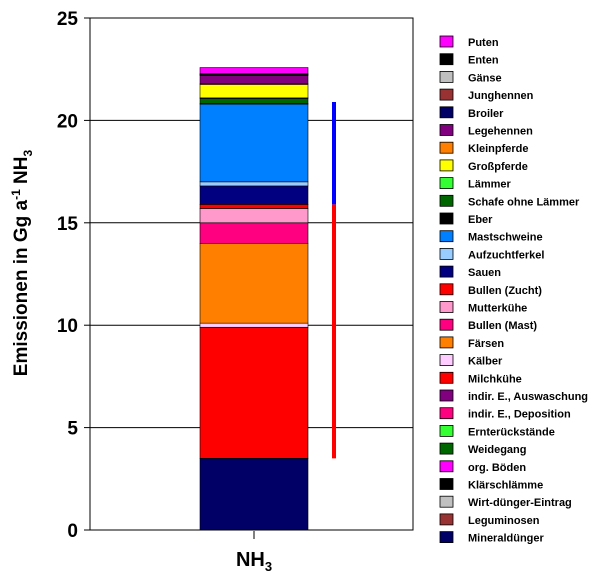 This screenshot has height=576, width=607. Describe the element at coordinates (502, 326) in the screenshot. I see `legend-label: Bullen (Mast)` at that location.